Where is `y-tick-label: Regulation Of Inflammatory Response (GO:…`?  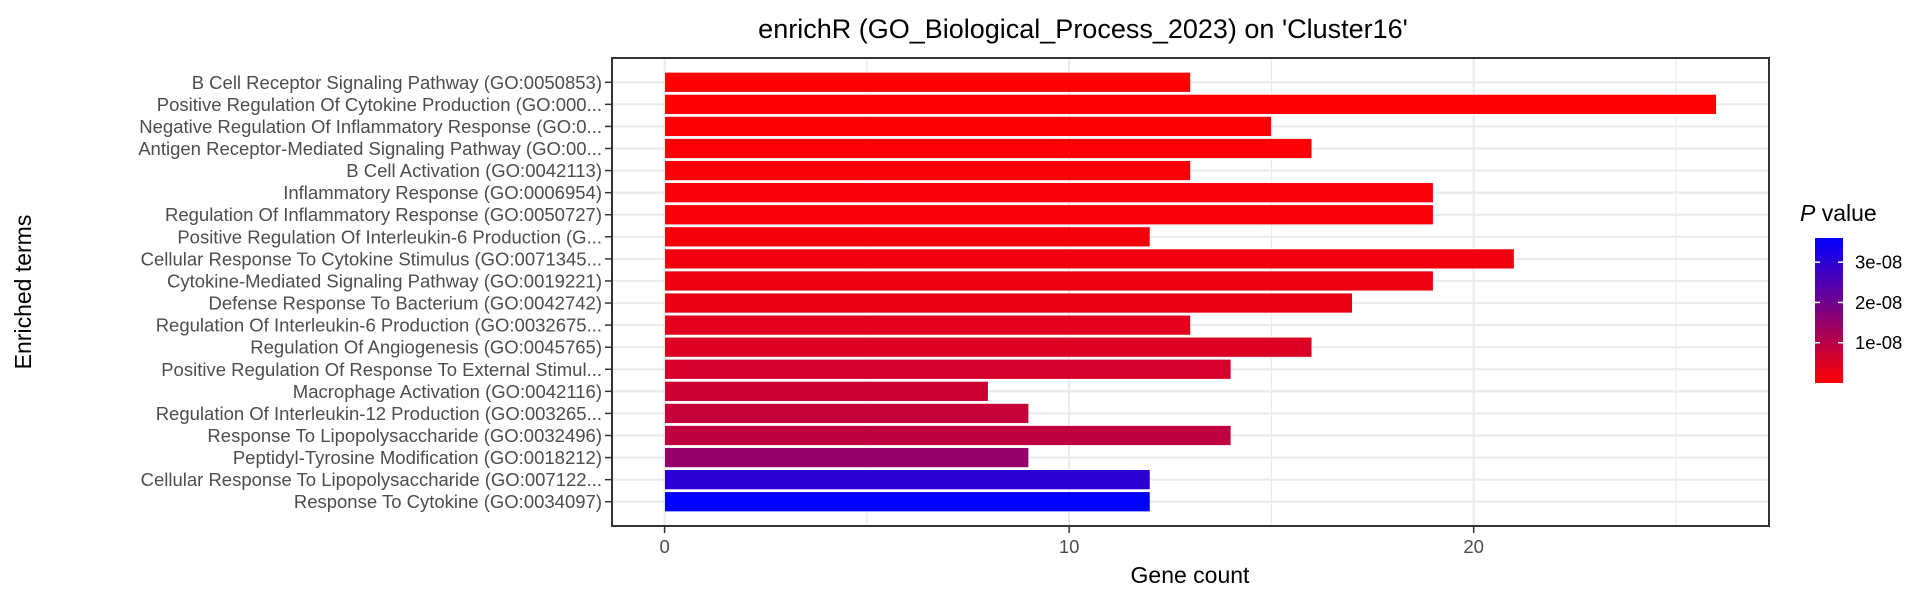
y-tick-label: Regulation Of Inflammatory Response (GO:… is located at coordinates (383, 214).